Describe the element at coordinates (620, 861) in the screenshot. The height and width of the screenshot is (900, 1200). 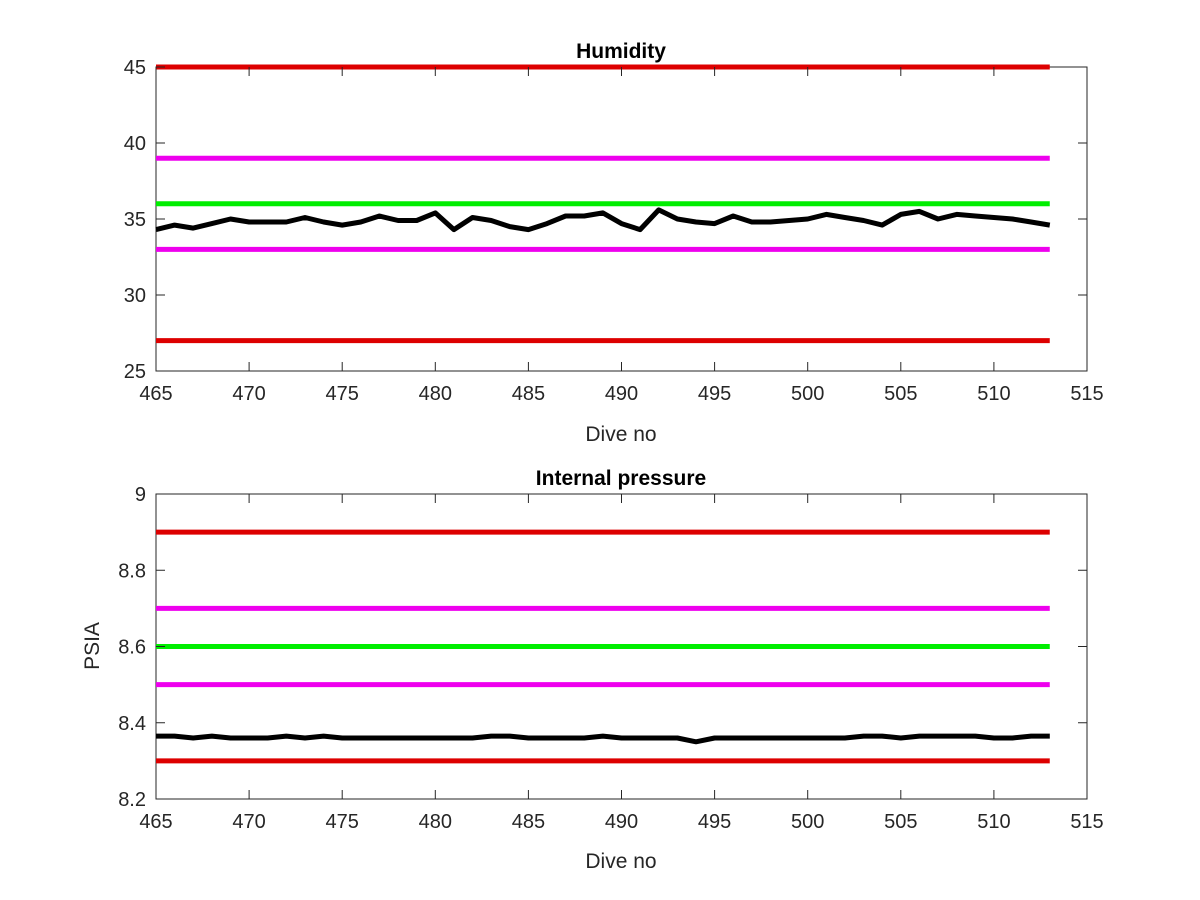
I see `pressure-x-axis-label: Dive no` at that location.